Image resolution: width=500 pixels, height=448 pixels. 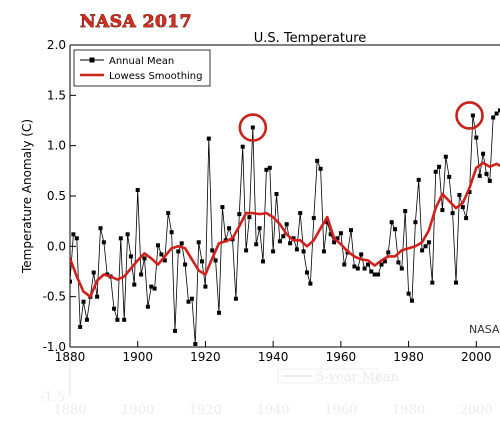 What do you see at coordinates (310, 38) in the screenshot?
I see `chart-title: U.S. Temperature` at bounding box center [310, 38].